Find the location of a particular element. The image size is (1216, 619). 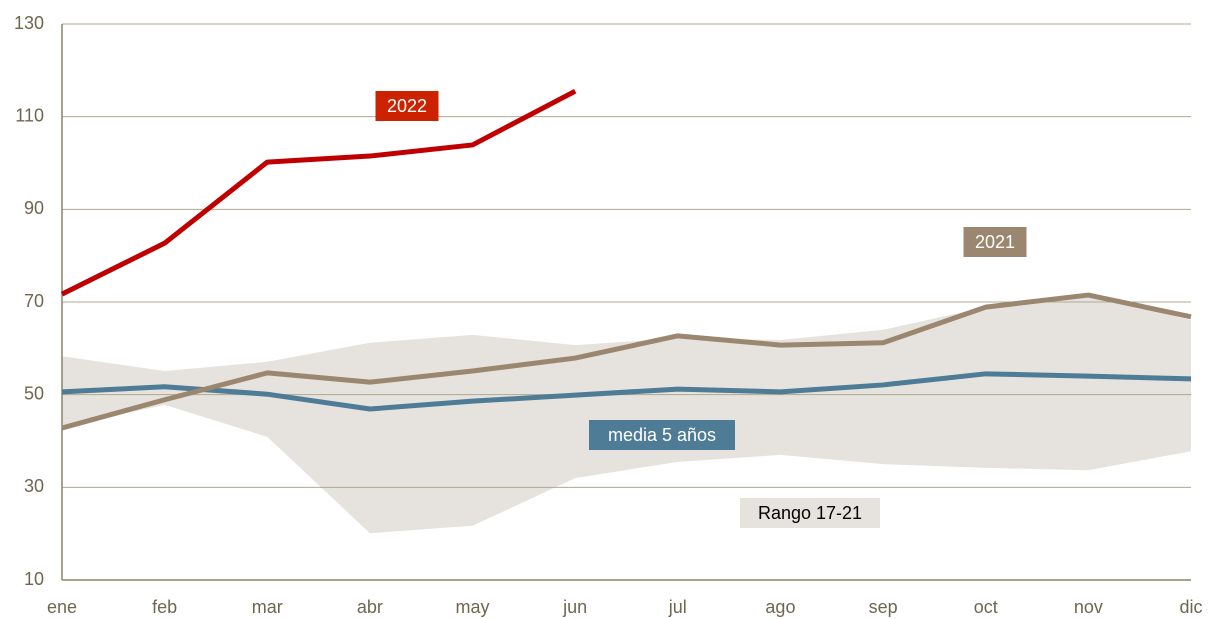

x-tick-label: ago is located at coordinates (780, 607).